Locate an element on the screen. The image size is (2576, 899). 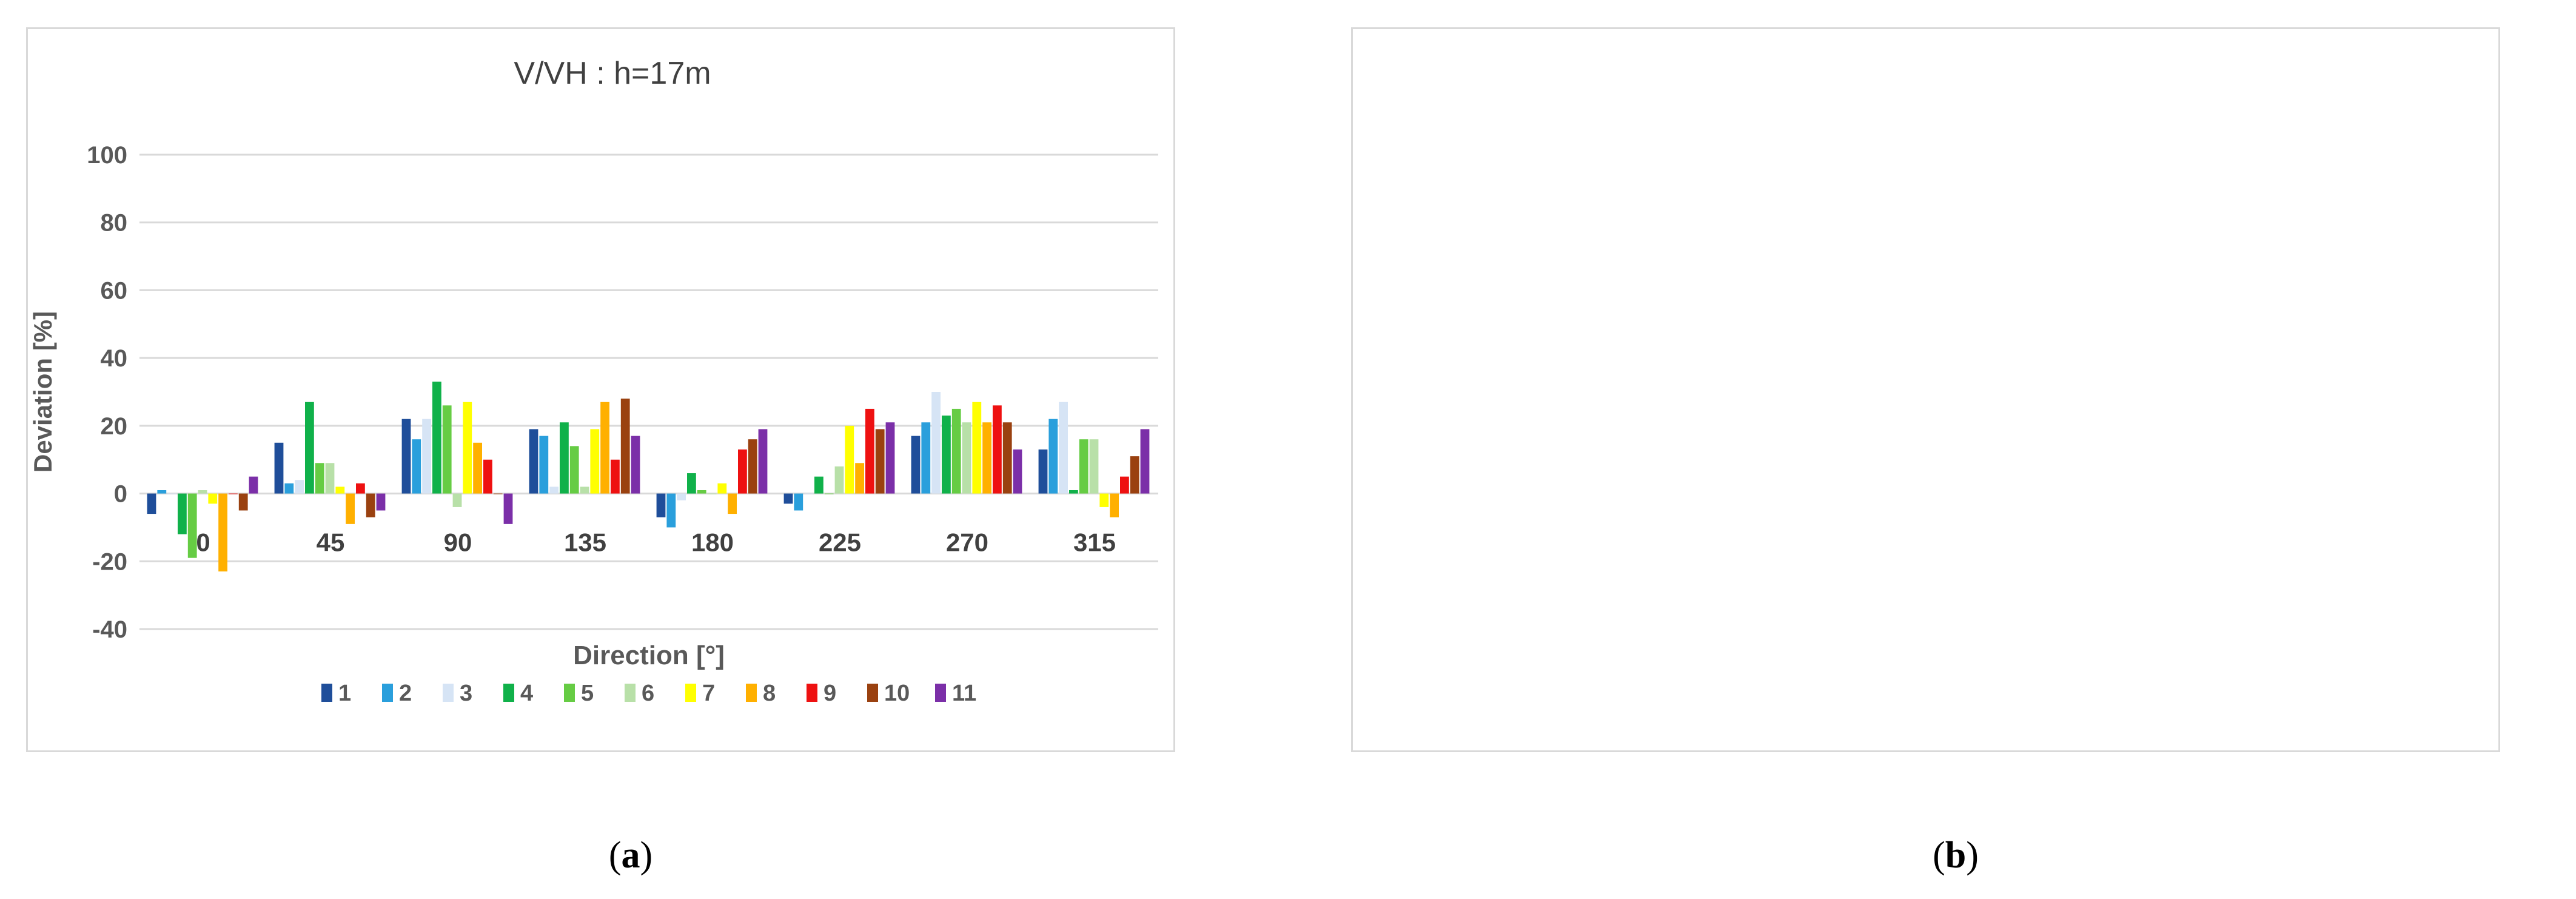
x-tick-label: 225 is located at coordinates (840, 542).